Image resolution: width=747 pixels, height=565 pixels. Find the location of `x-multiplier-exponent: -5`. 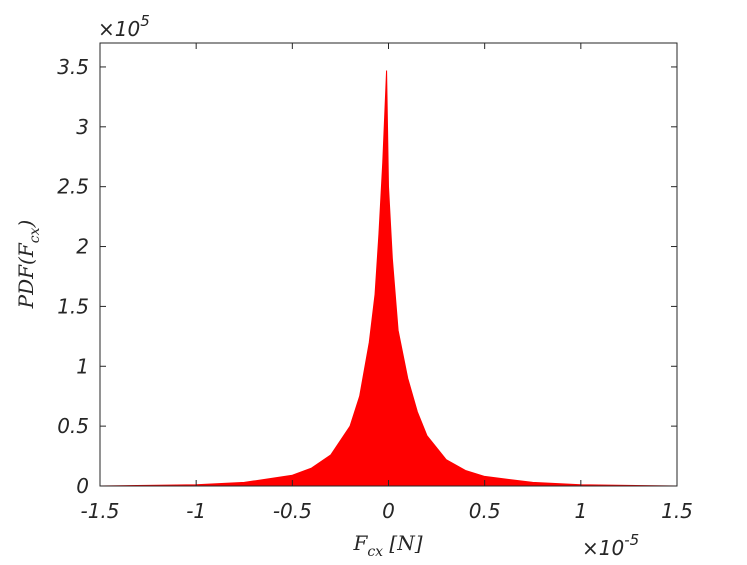

x-multiplier-exponent: -5 is located at coordinates (631, 540).